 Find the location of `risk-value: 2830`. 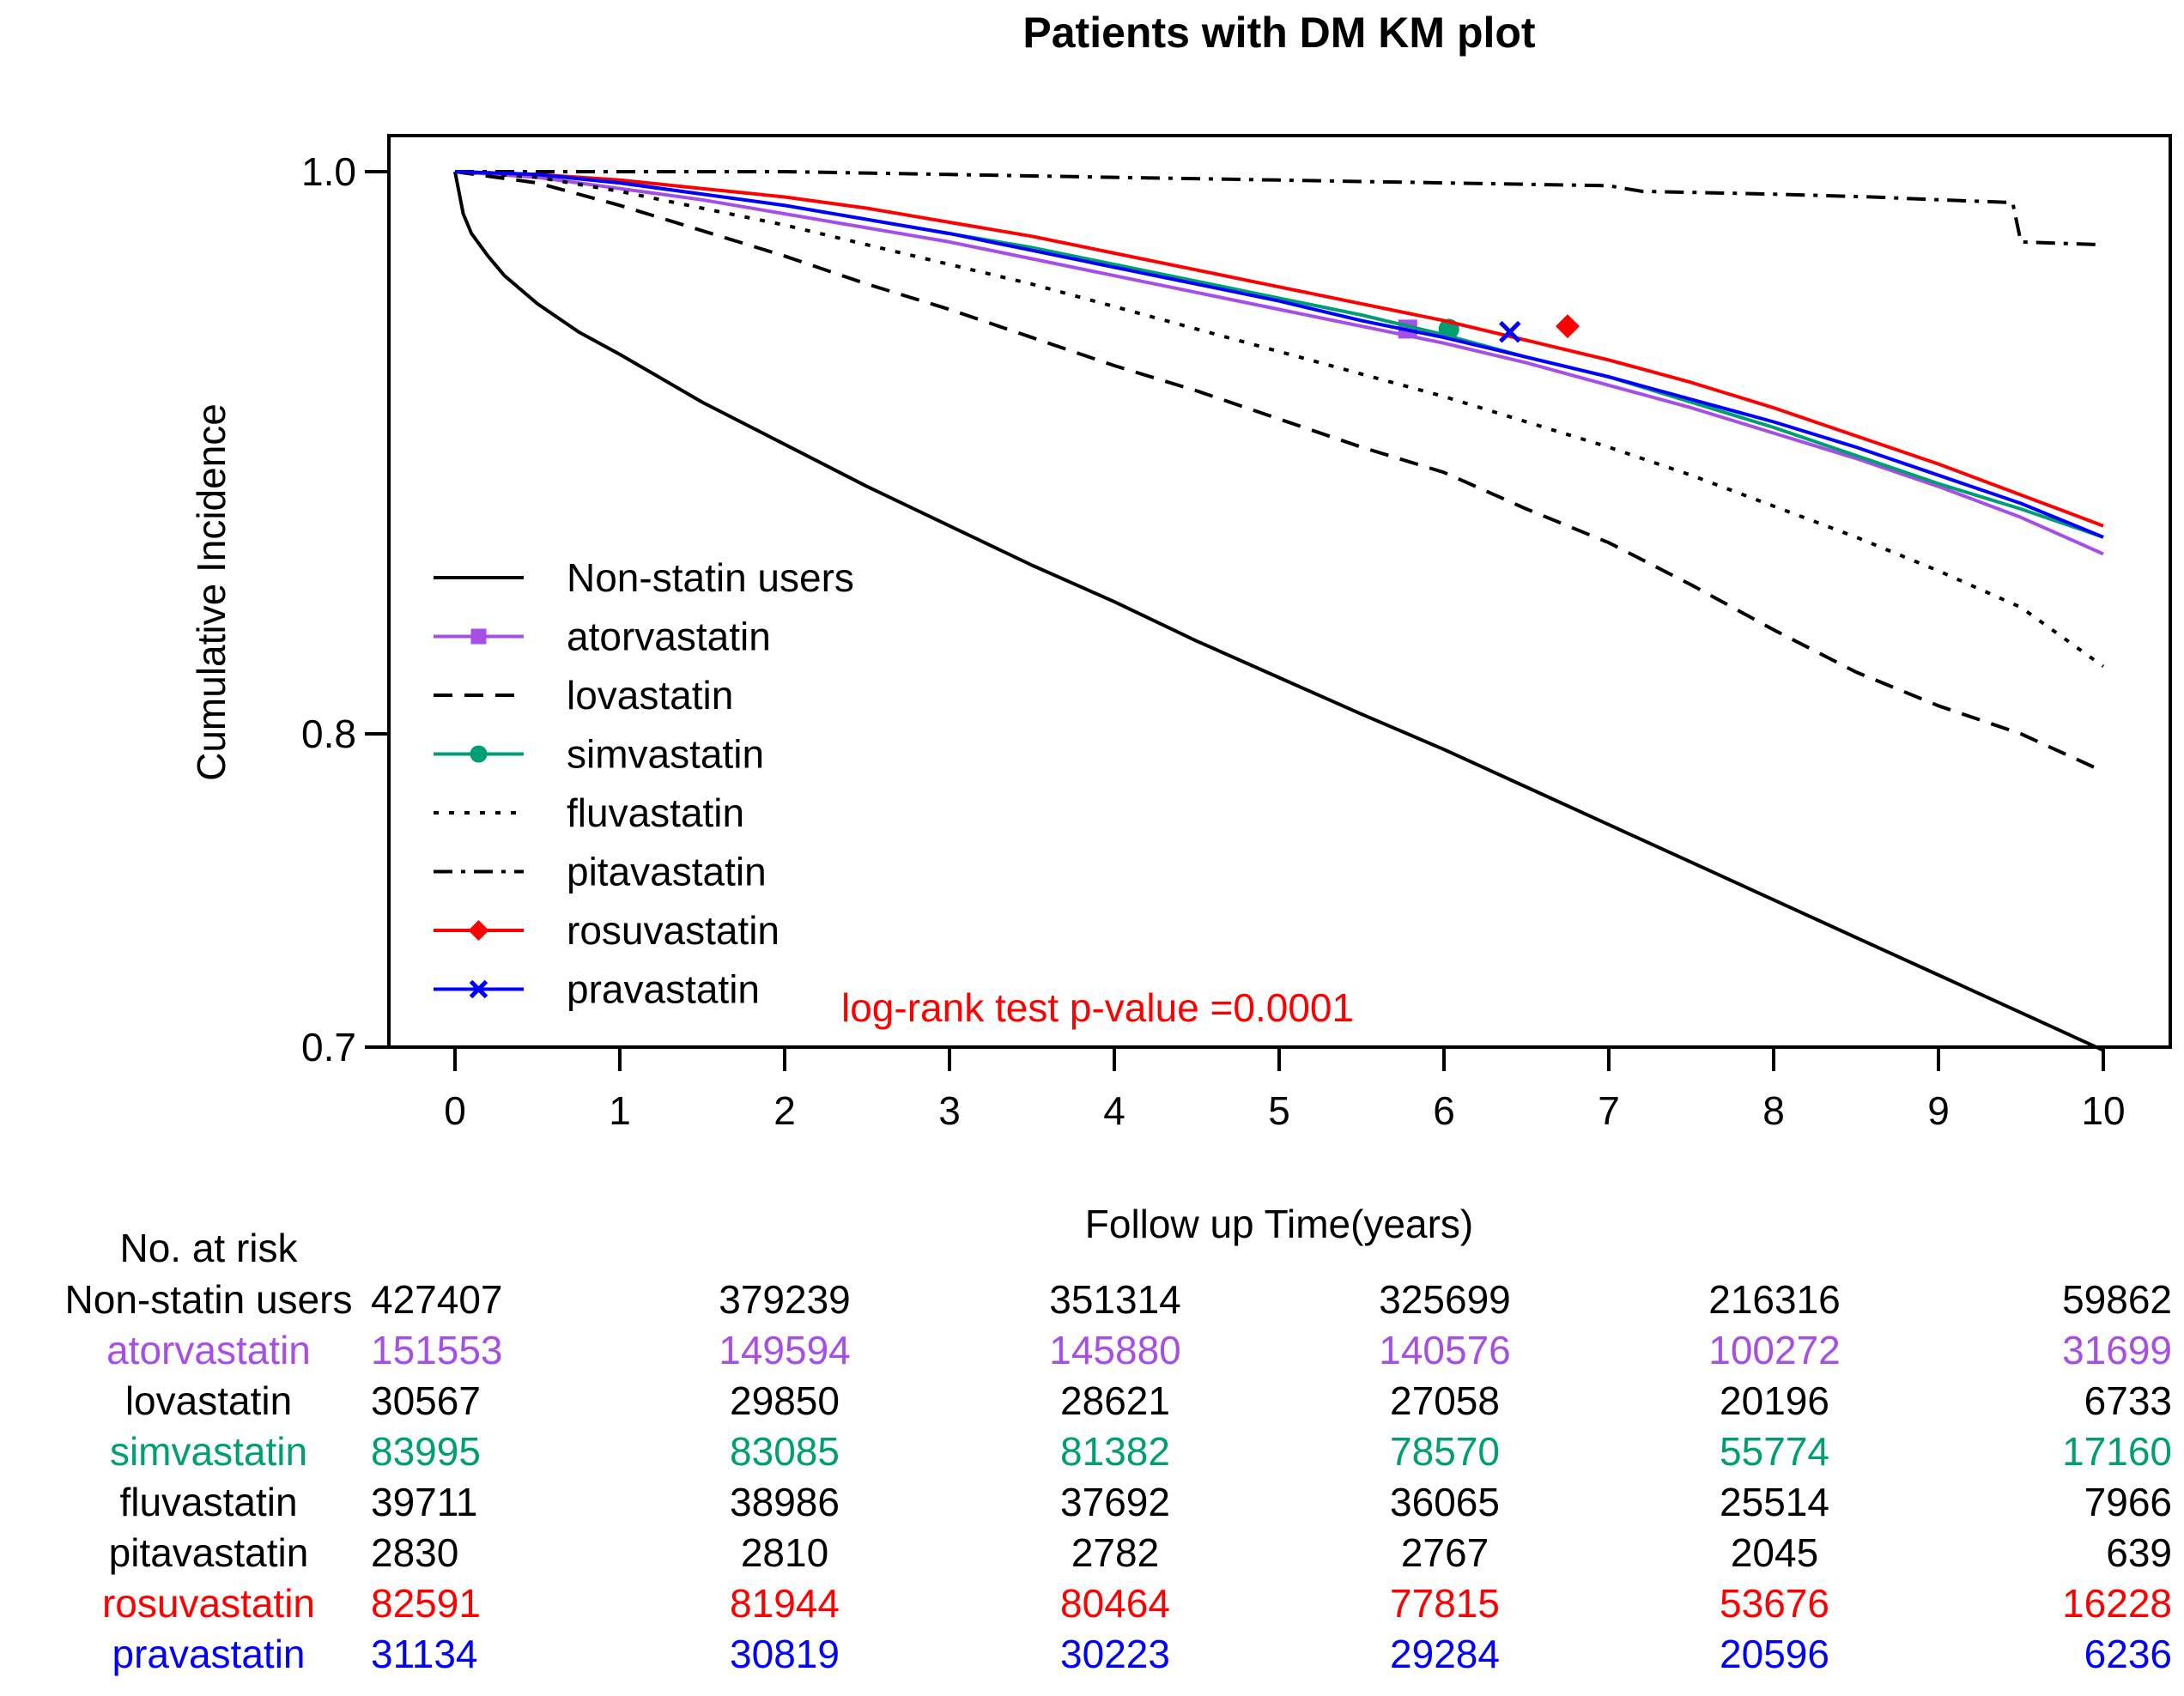

risk-value: 2830 is located at coordinates (415, 1552).